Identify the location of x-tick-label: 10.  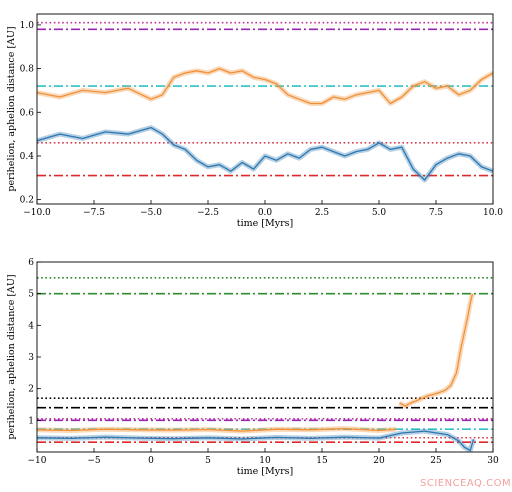
(265, 461).